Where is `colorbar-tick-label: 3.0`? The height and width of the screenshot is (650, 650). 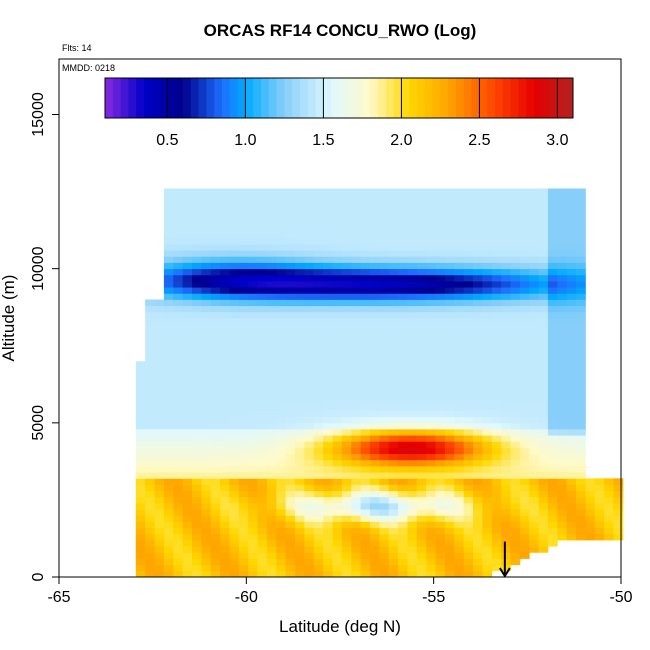 colorbar-tick-label: 3.0 is located at coordinates (557, 140).